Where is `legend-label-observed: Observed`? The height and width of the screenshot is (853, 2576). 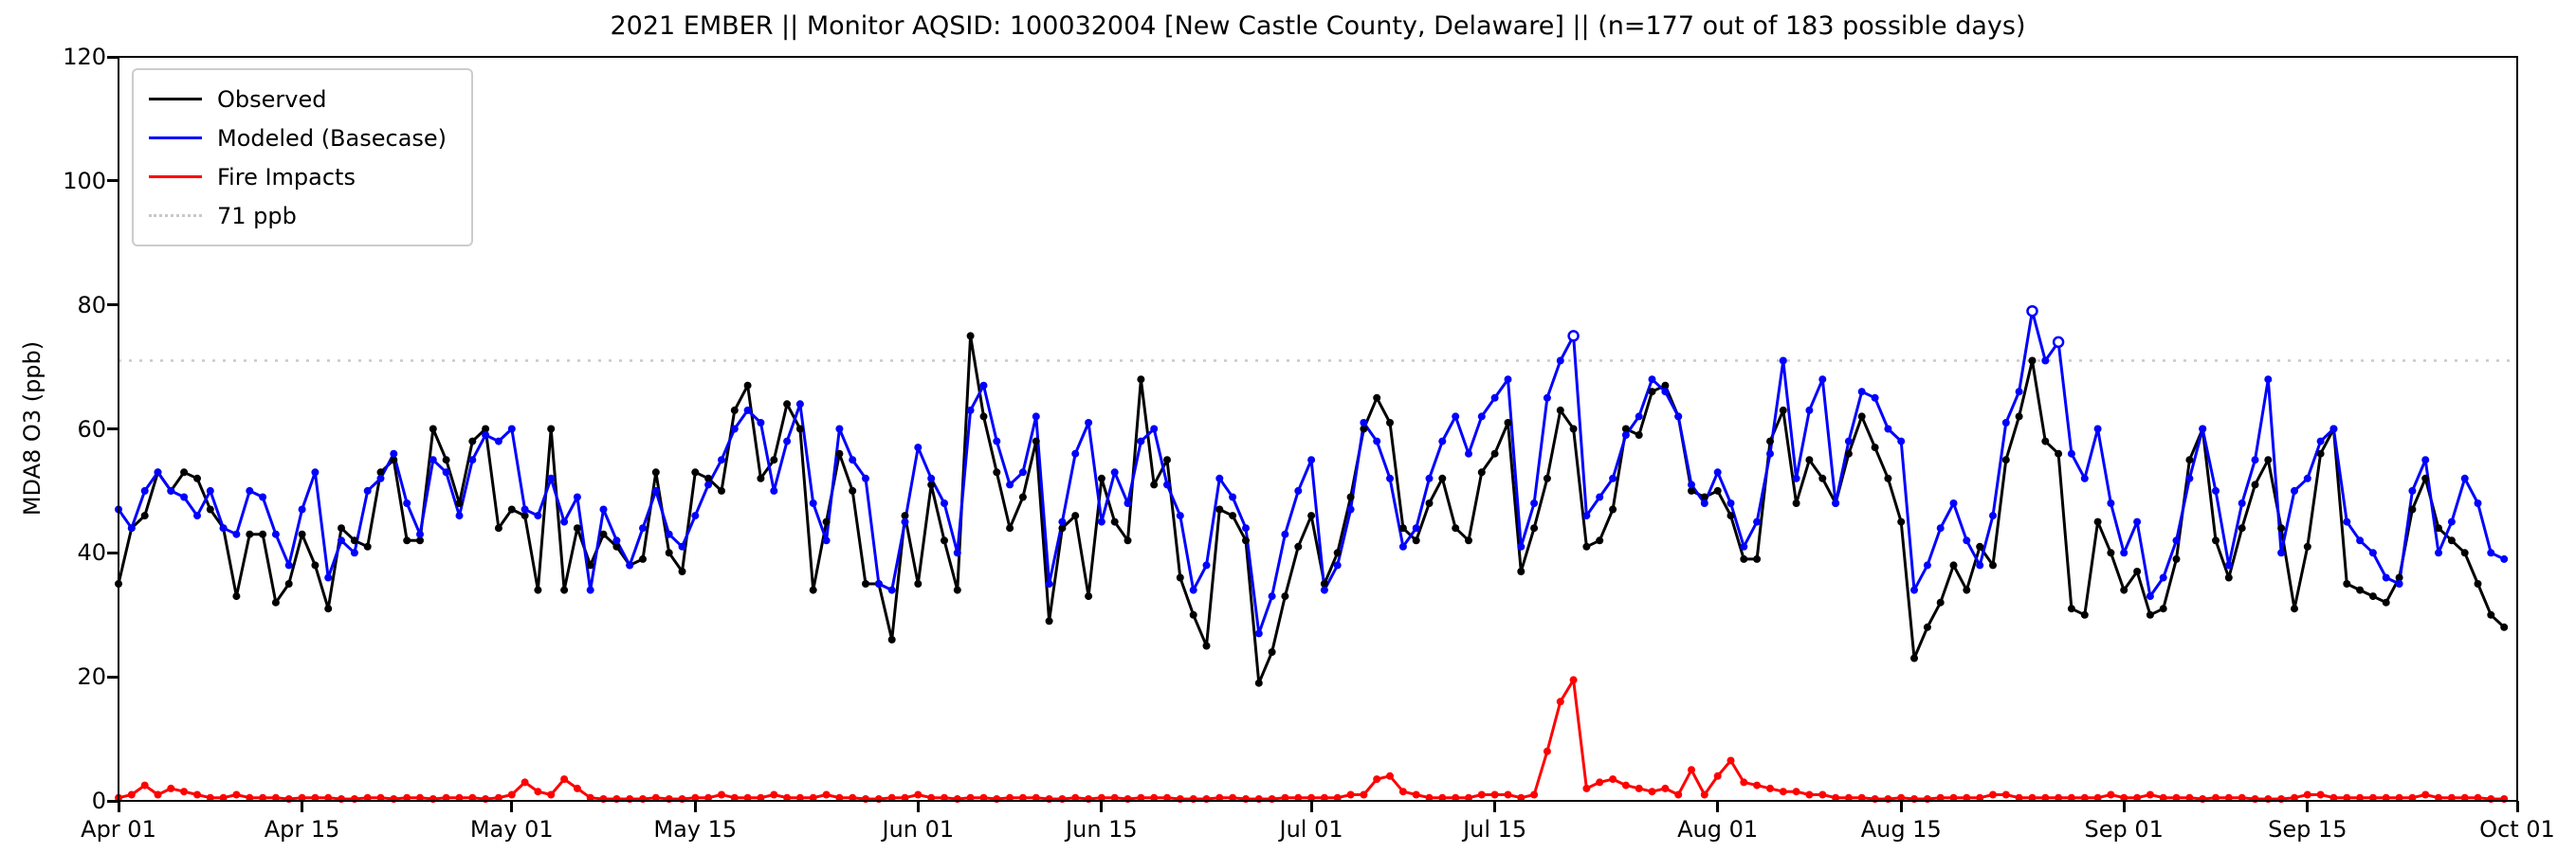 legend-label-observed: Observed is located at coordinates (272, 99).